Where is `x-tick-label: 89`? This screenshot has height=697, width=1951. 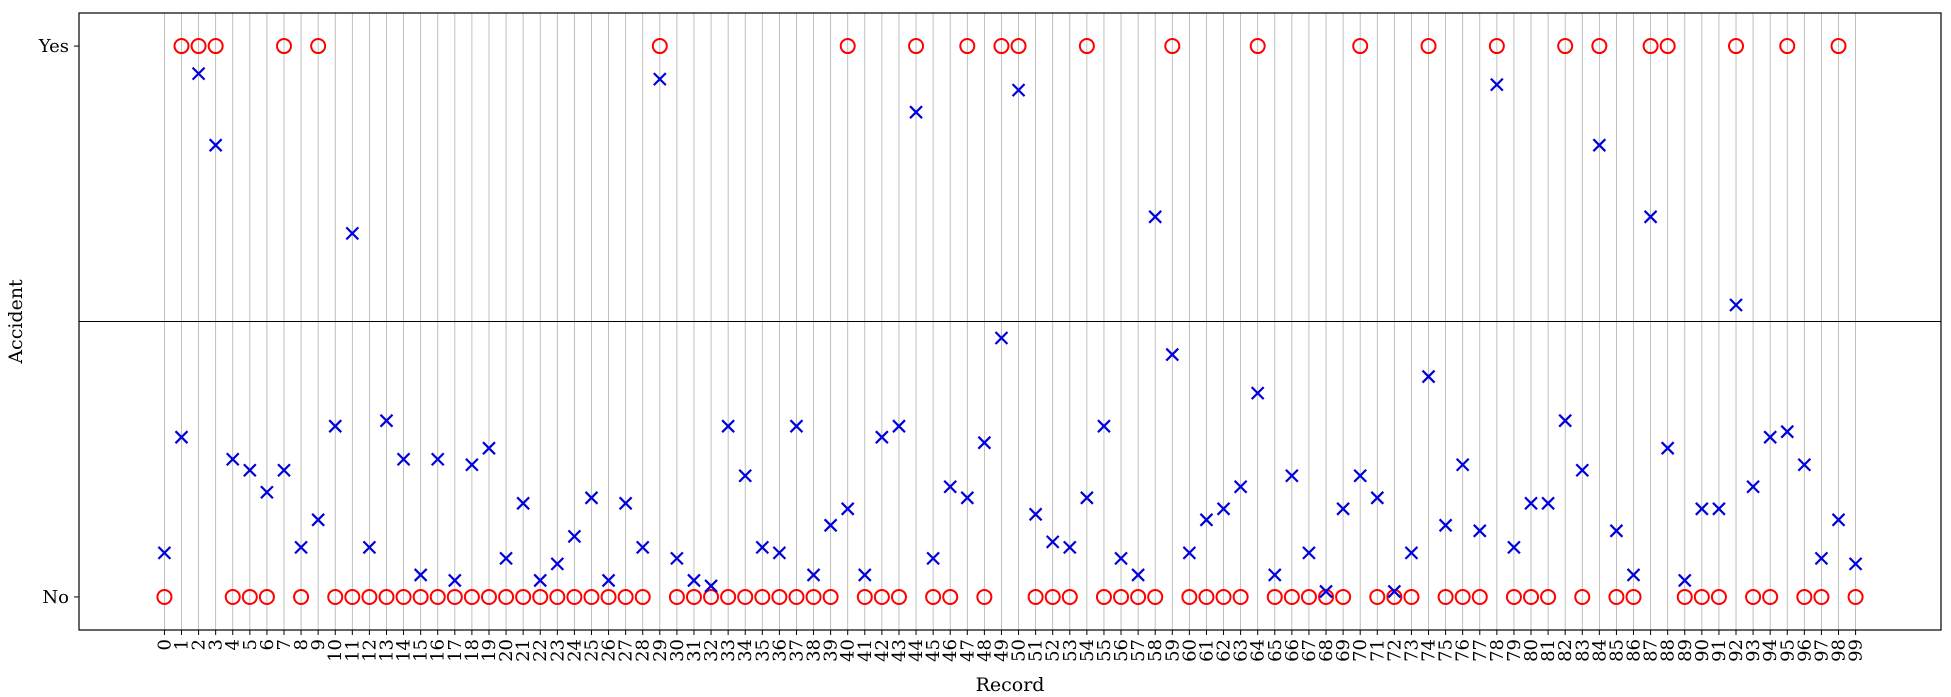
x-tick-label: 89 is located at coordinates (1685, 650).